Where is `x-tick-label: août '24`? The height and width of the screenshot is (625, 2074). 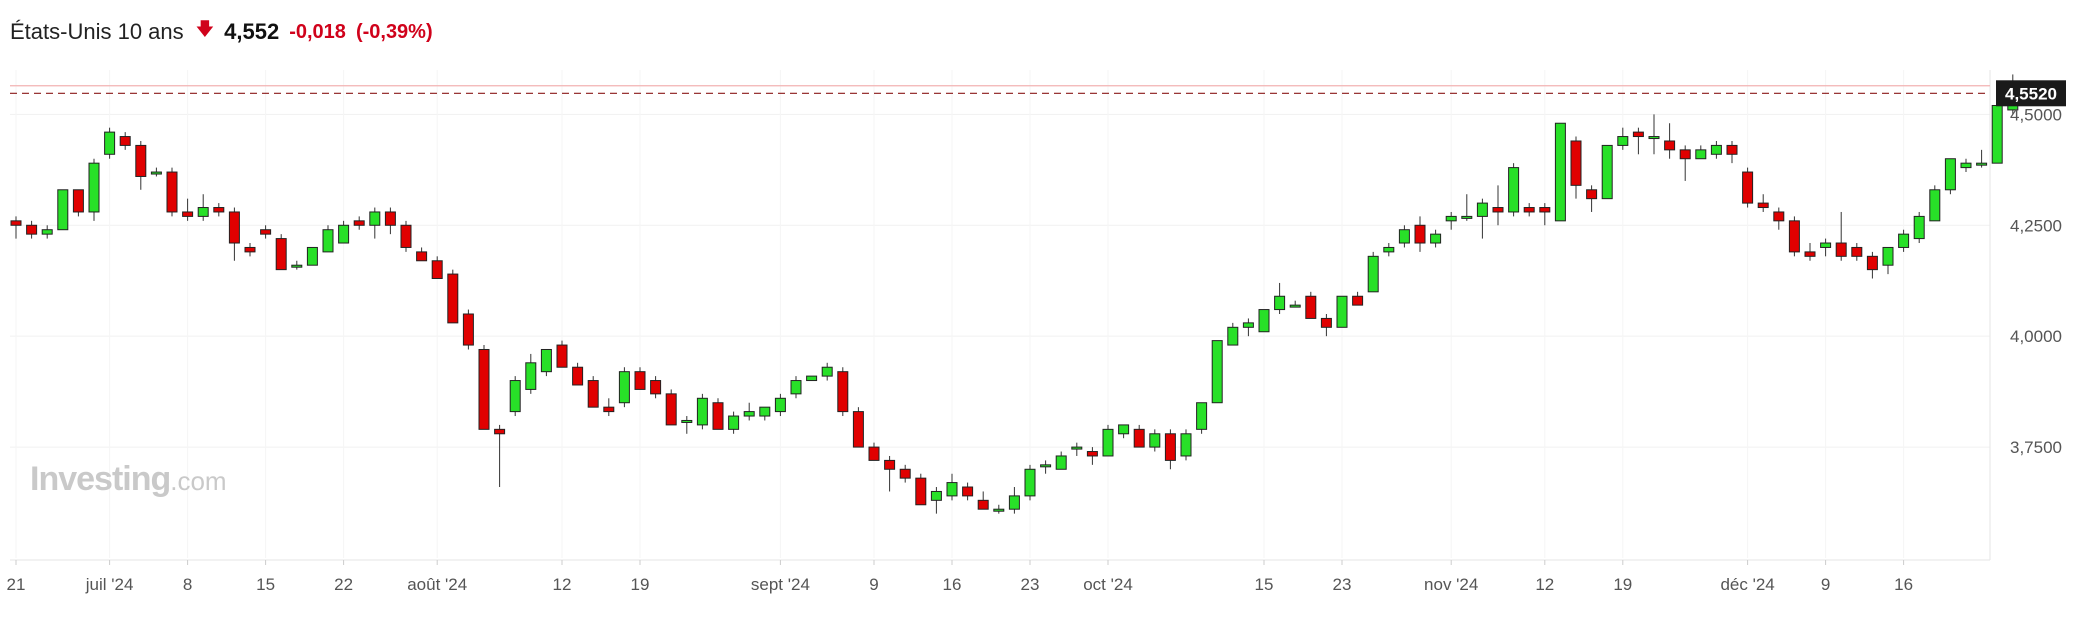 x-tick-label: août '24 is located at coordinates (437, 584).